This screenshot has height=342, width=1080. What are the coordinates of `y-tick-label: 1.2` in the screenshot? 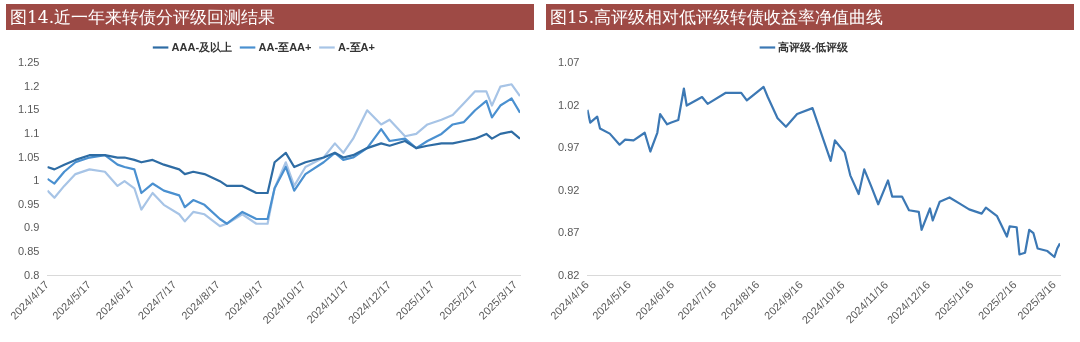 It's located at (32, 85).